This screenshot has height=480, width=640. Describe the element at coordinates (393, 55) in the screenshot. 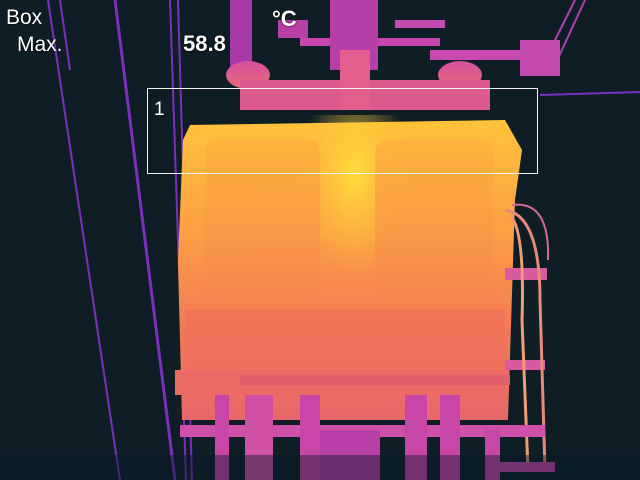

I see `bushings` at that location.